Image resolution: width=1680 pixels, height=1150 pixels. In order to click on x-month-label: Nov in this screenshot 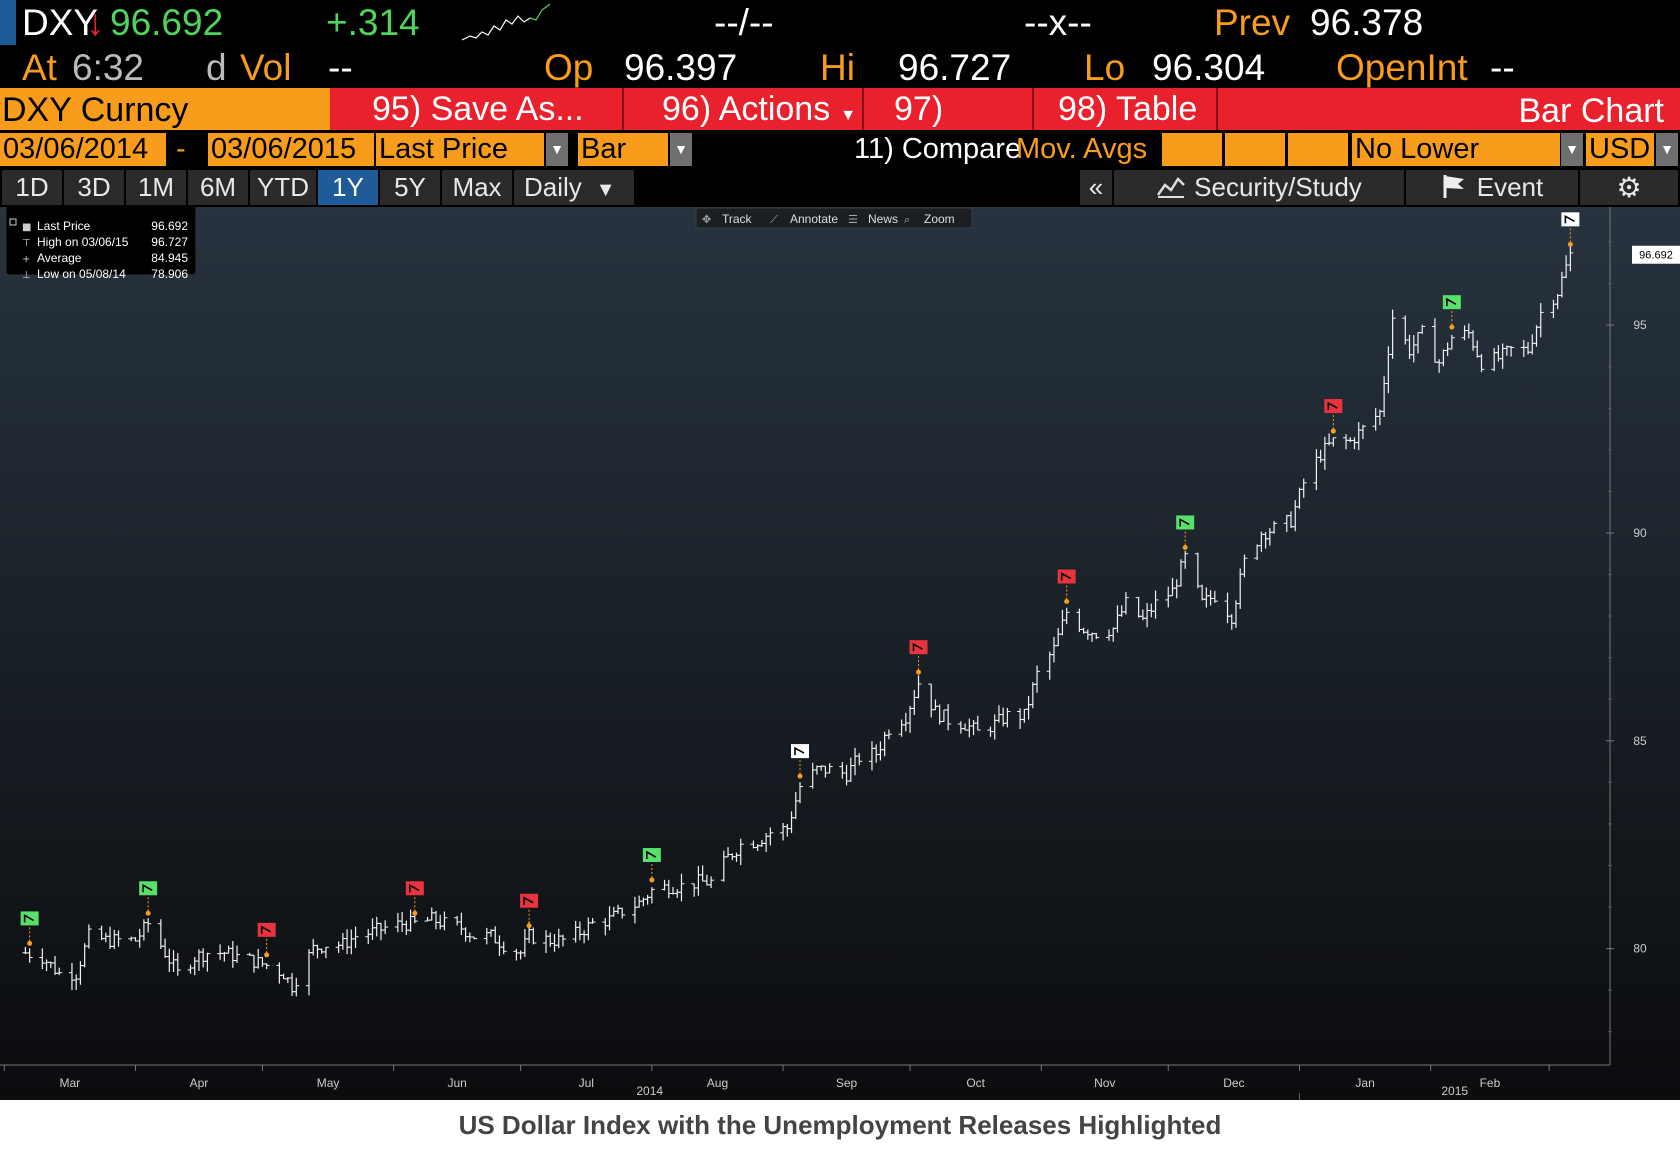, I will do `click(1104, 1083)`.